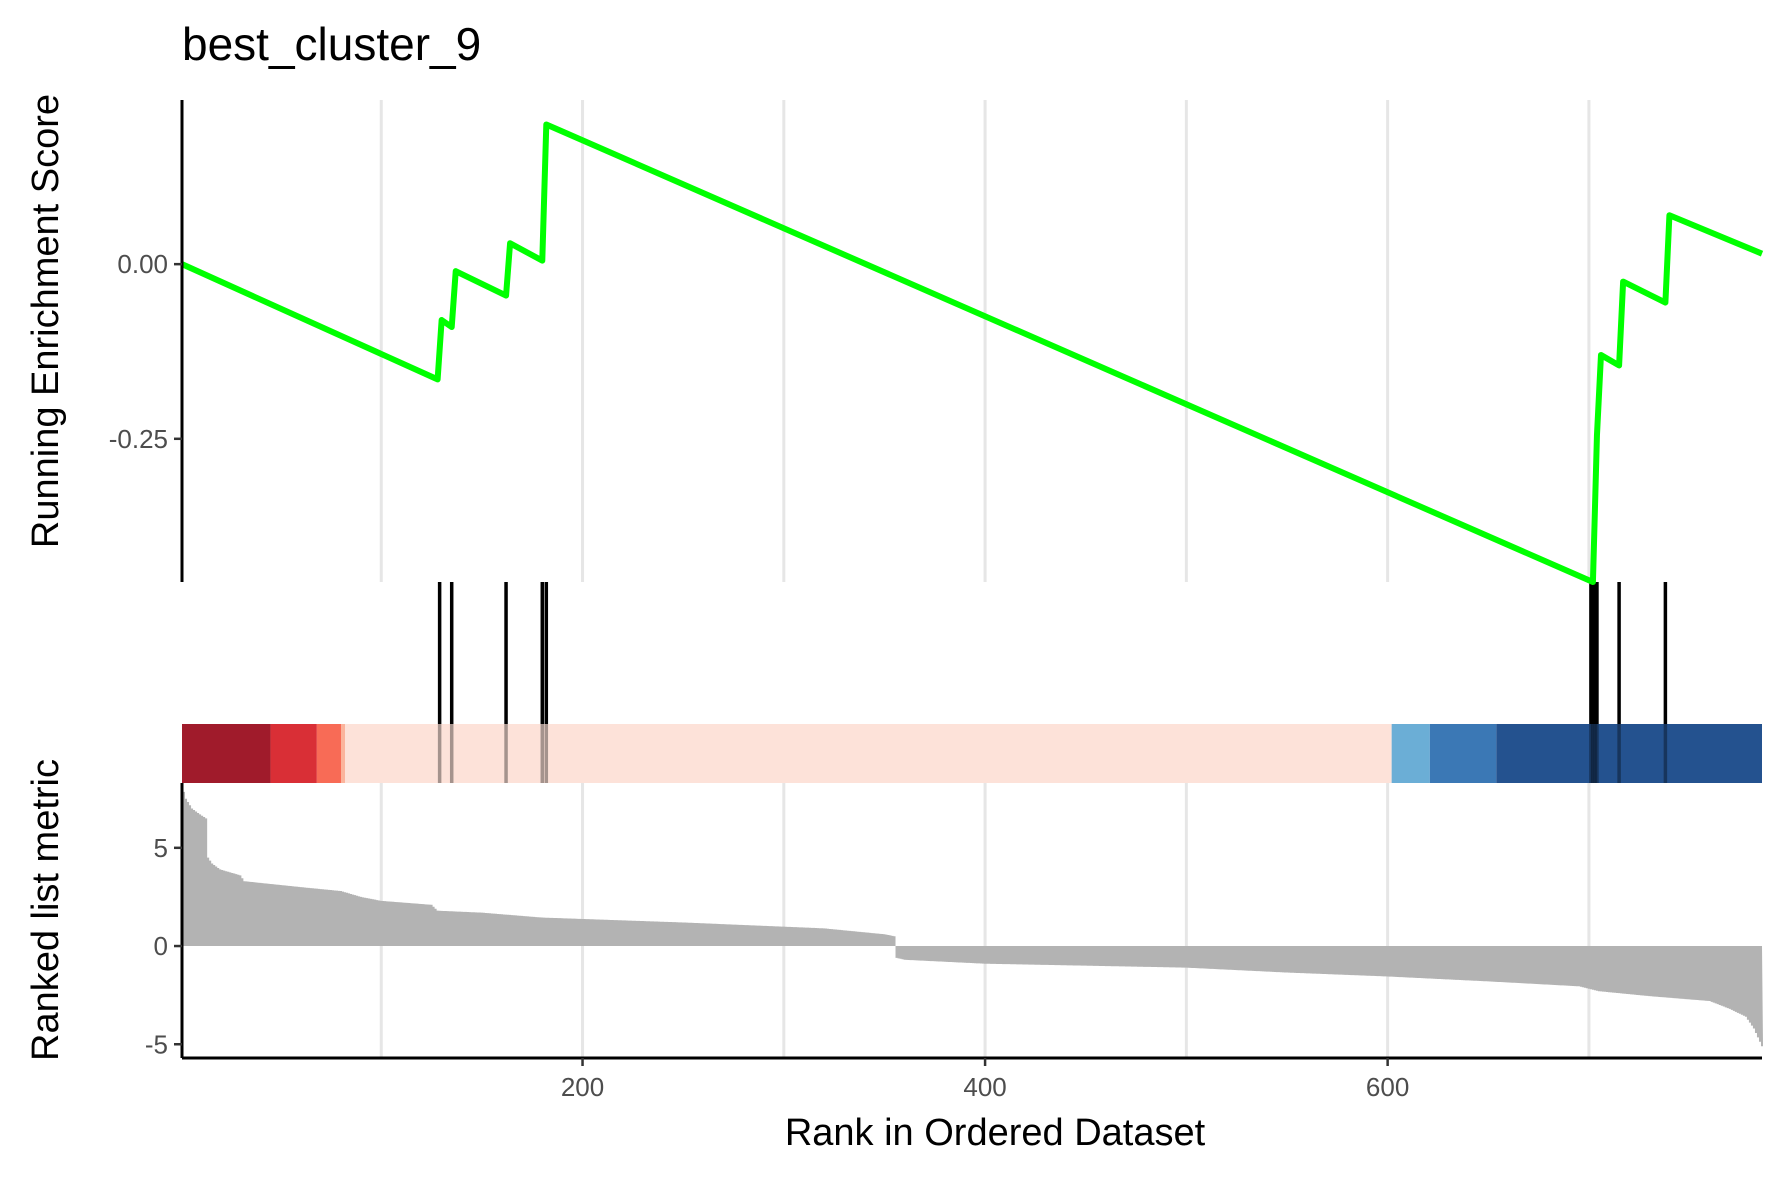  I want to click on rank-color-bar, so click(972, 753).